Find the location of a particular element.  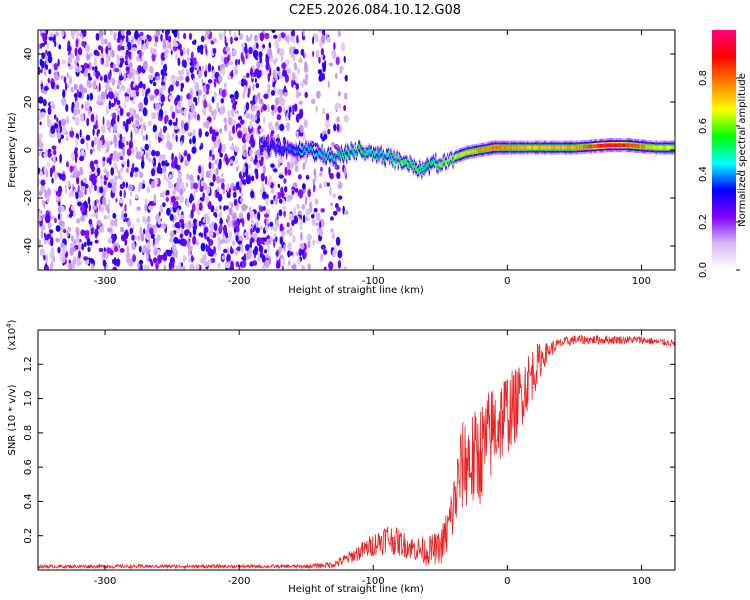

snr-ytick-label: 0.4 is located at coordinates (28, 501).